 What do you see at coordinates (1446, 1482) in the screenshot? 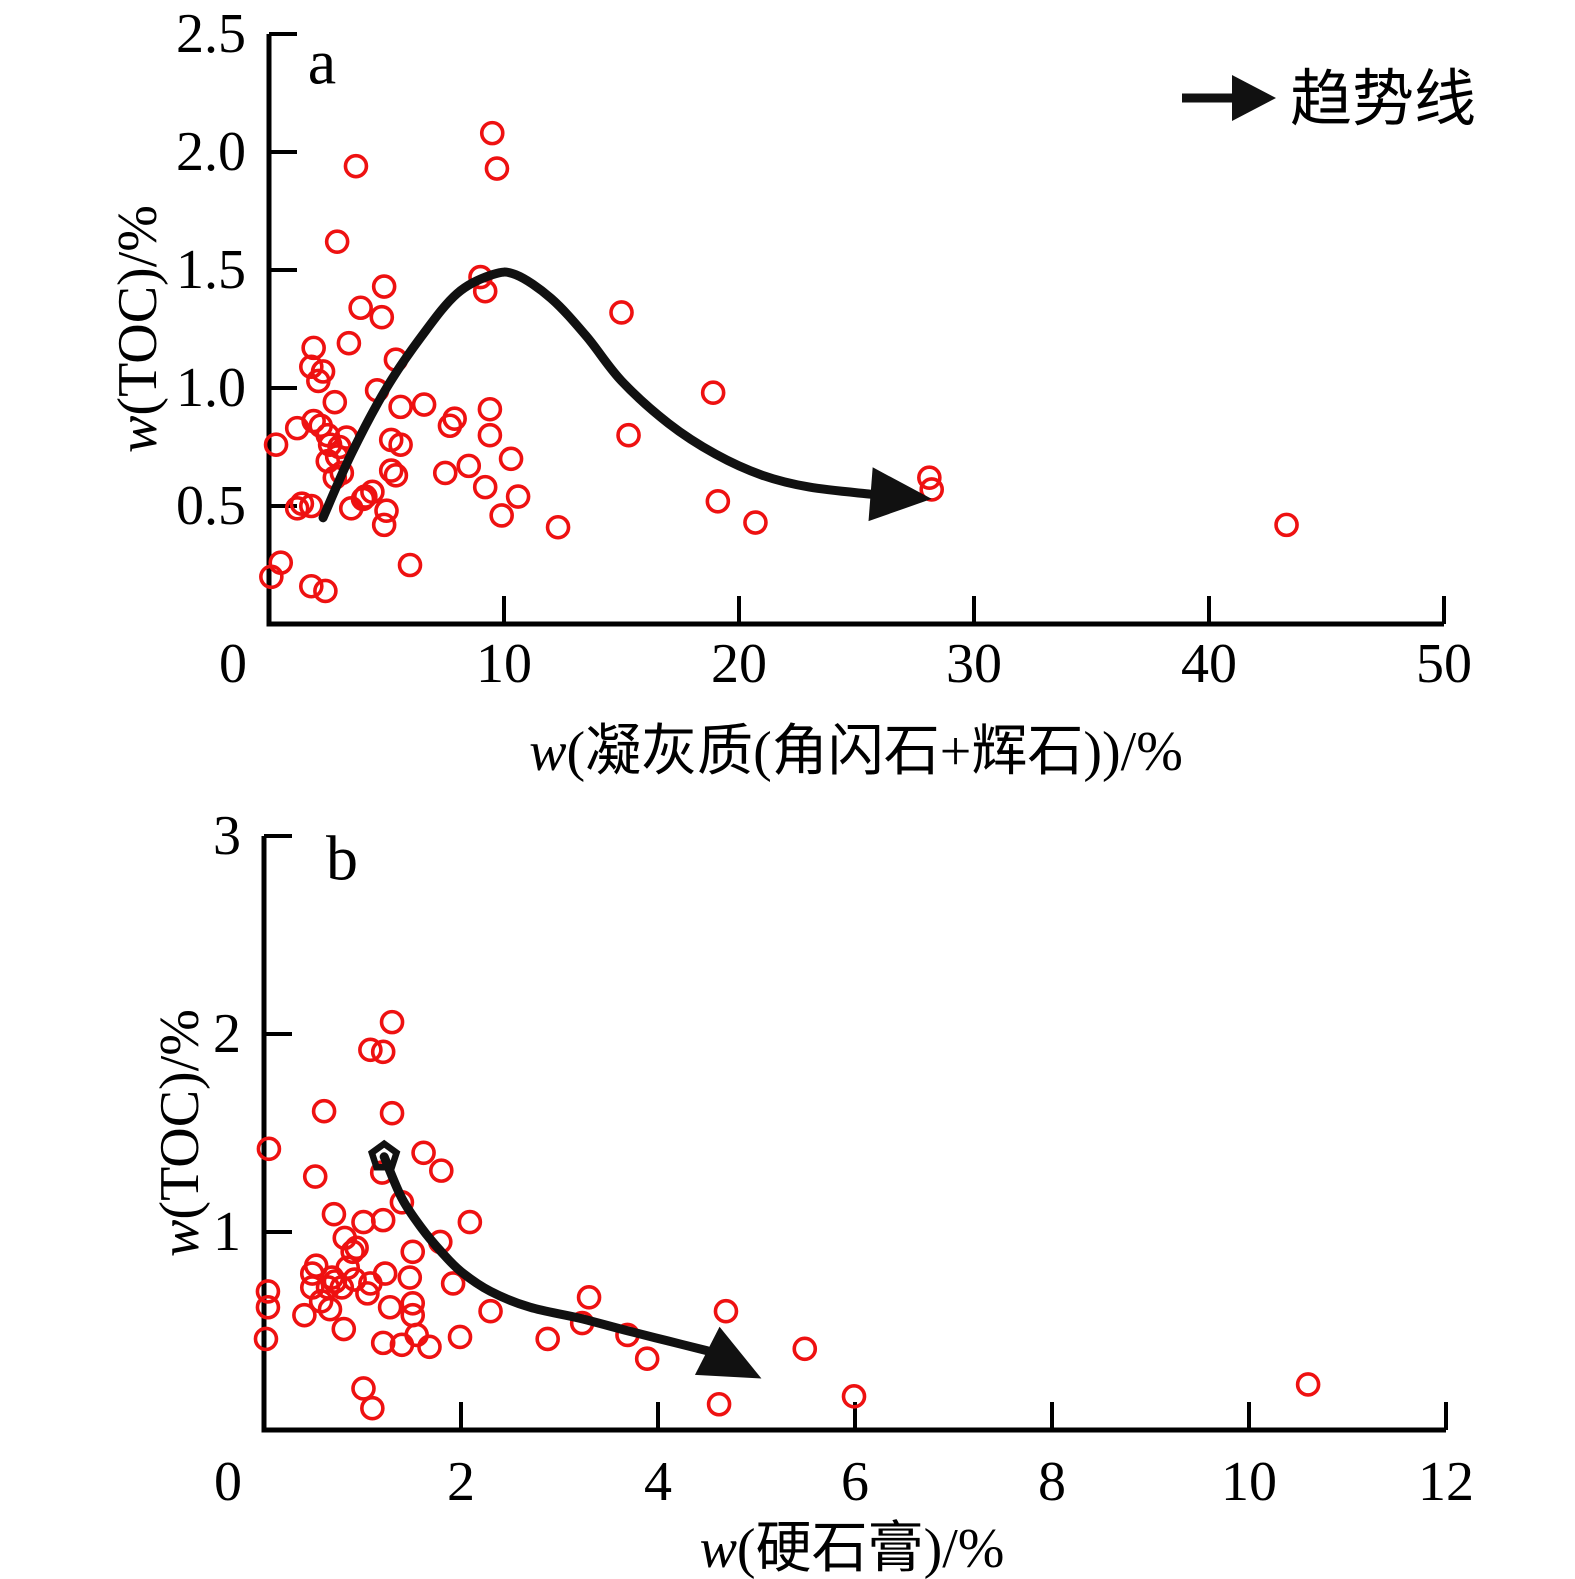
I see `x-tick-label: 12` at bounding box center [1446, 1482].